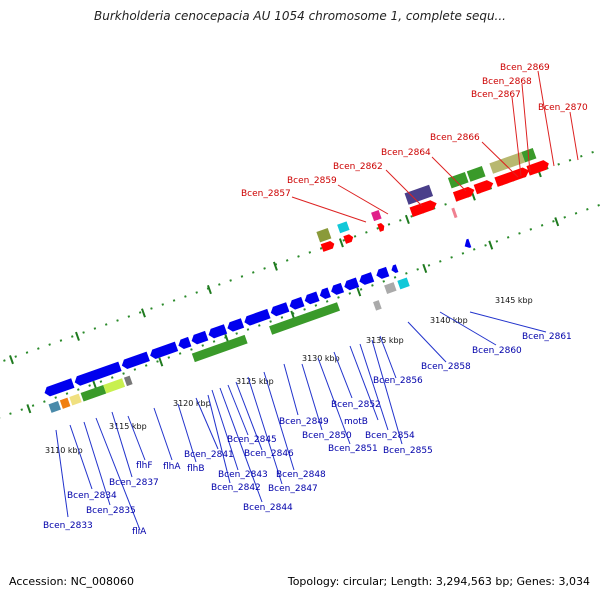 The image size is (600, 600). I want to click on gene-label-lower: fliA, so click(139, 532).